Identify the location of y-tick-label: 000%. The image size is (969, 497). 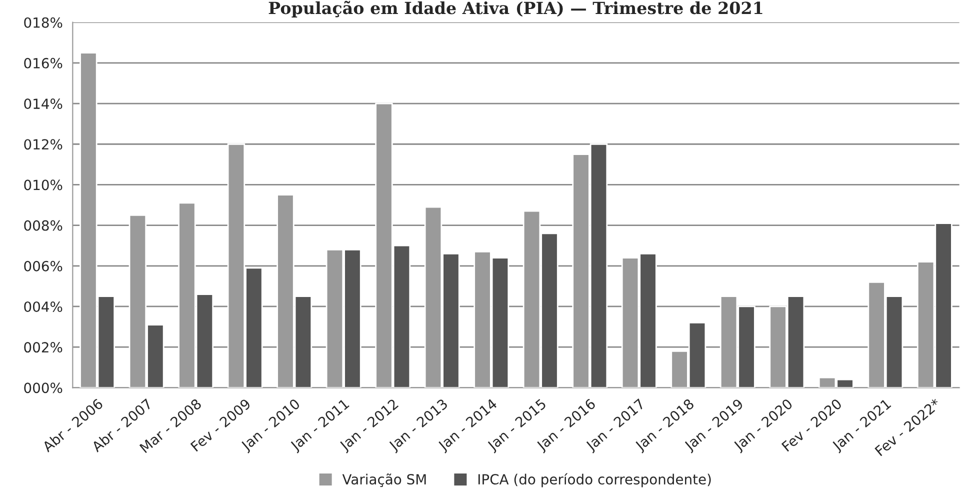
(43, 388).